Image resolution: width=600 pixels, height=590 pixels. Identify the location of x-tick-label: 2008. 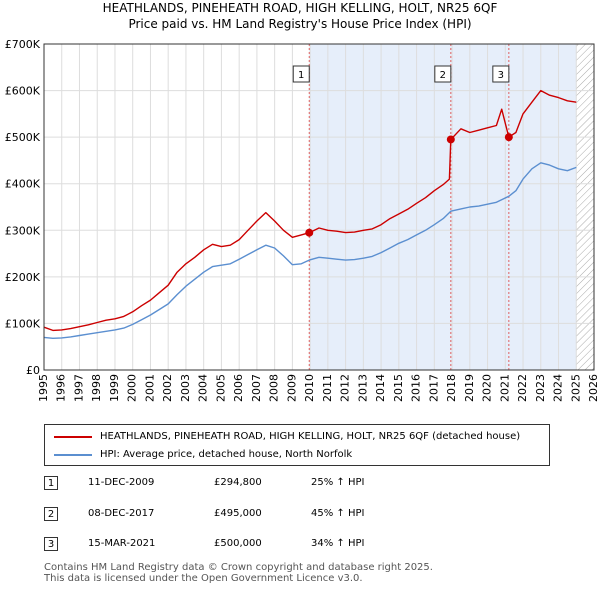
(274, 388).